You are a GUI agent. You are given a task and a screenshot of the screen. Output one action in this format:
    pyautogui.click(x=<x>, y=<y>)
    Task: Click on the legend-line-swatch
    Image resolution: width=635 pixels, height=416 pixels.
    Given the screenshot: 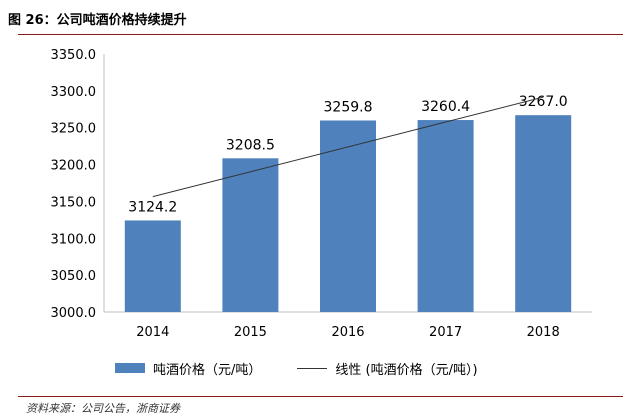 What is the action you would take?
    pyautogui.click(x=312, y=368)
    